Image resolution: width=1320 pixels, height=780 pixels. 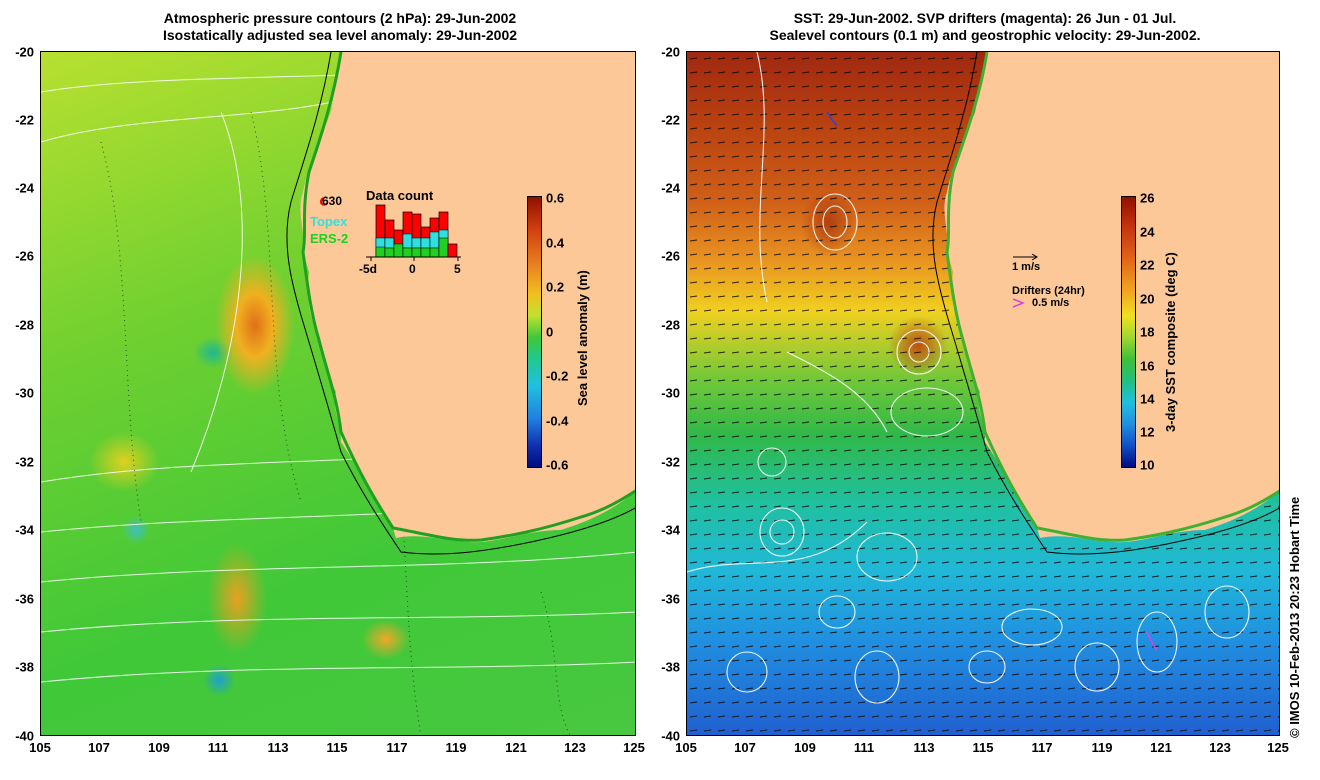 What do you see at coordinates (550, 332) in the screenshot?
I see `colorbar-tick: 0` at bounding box center [550, 332].